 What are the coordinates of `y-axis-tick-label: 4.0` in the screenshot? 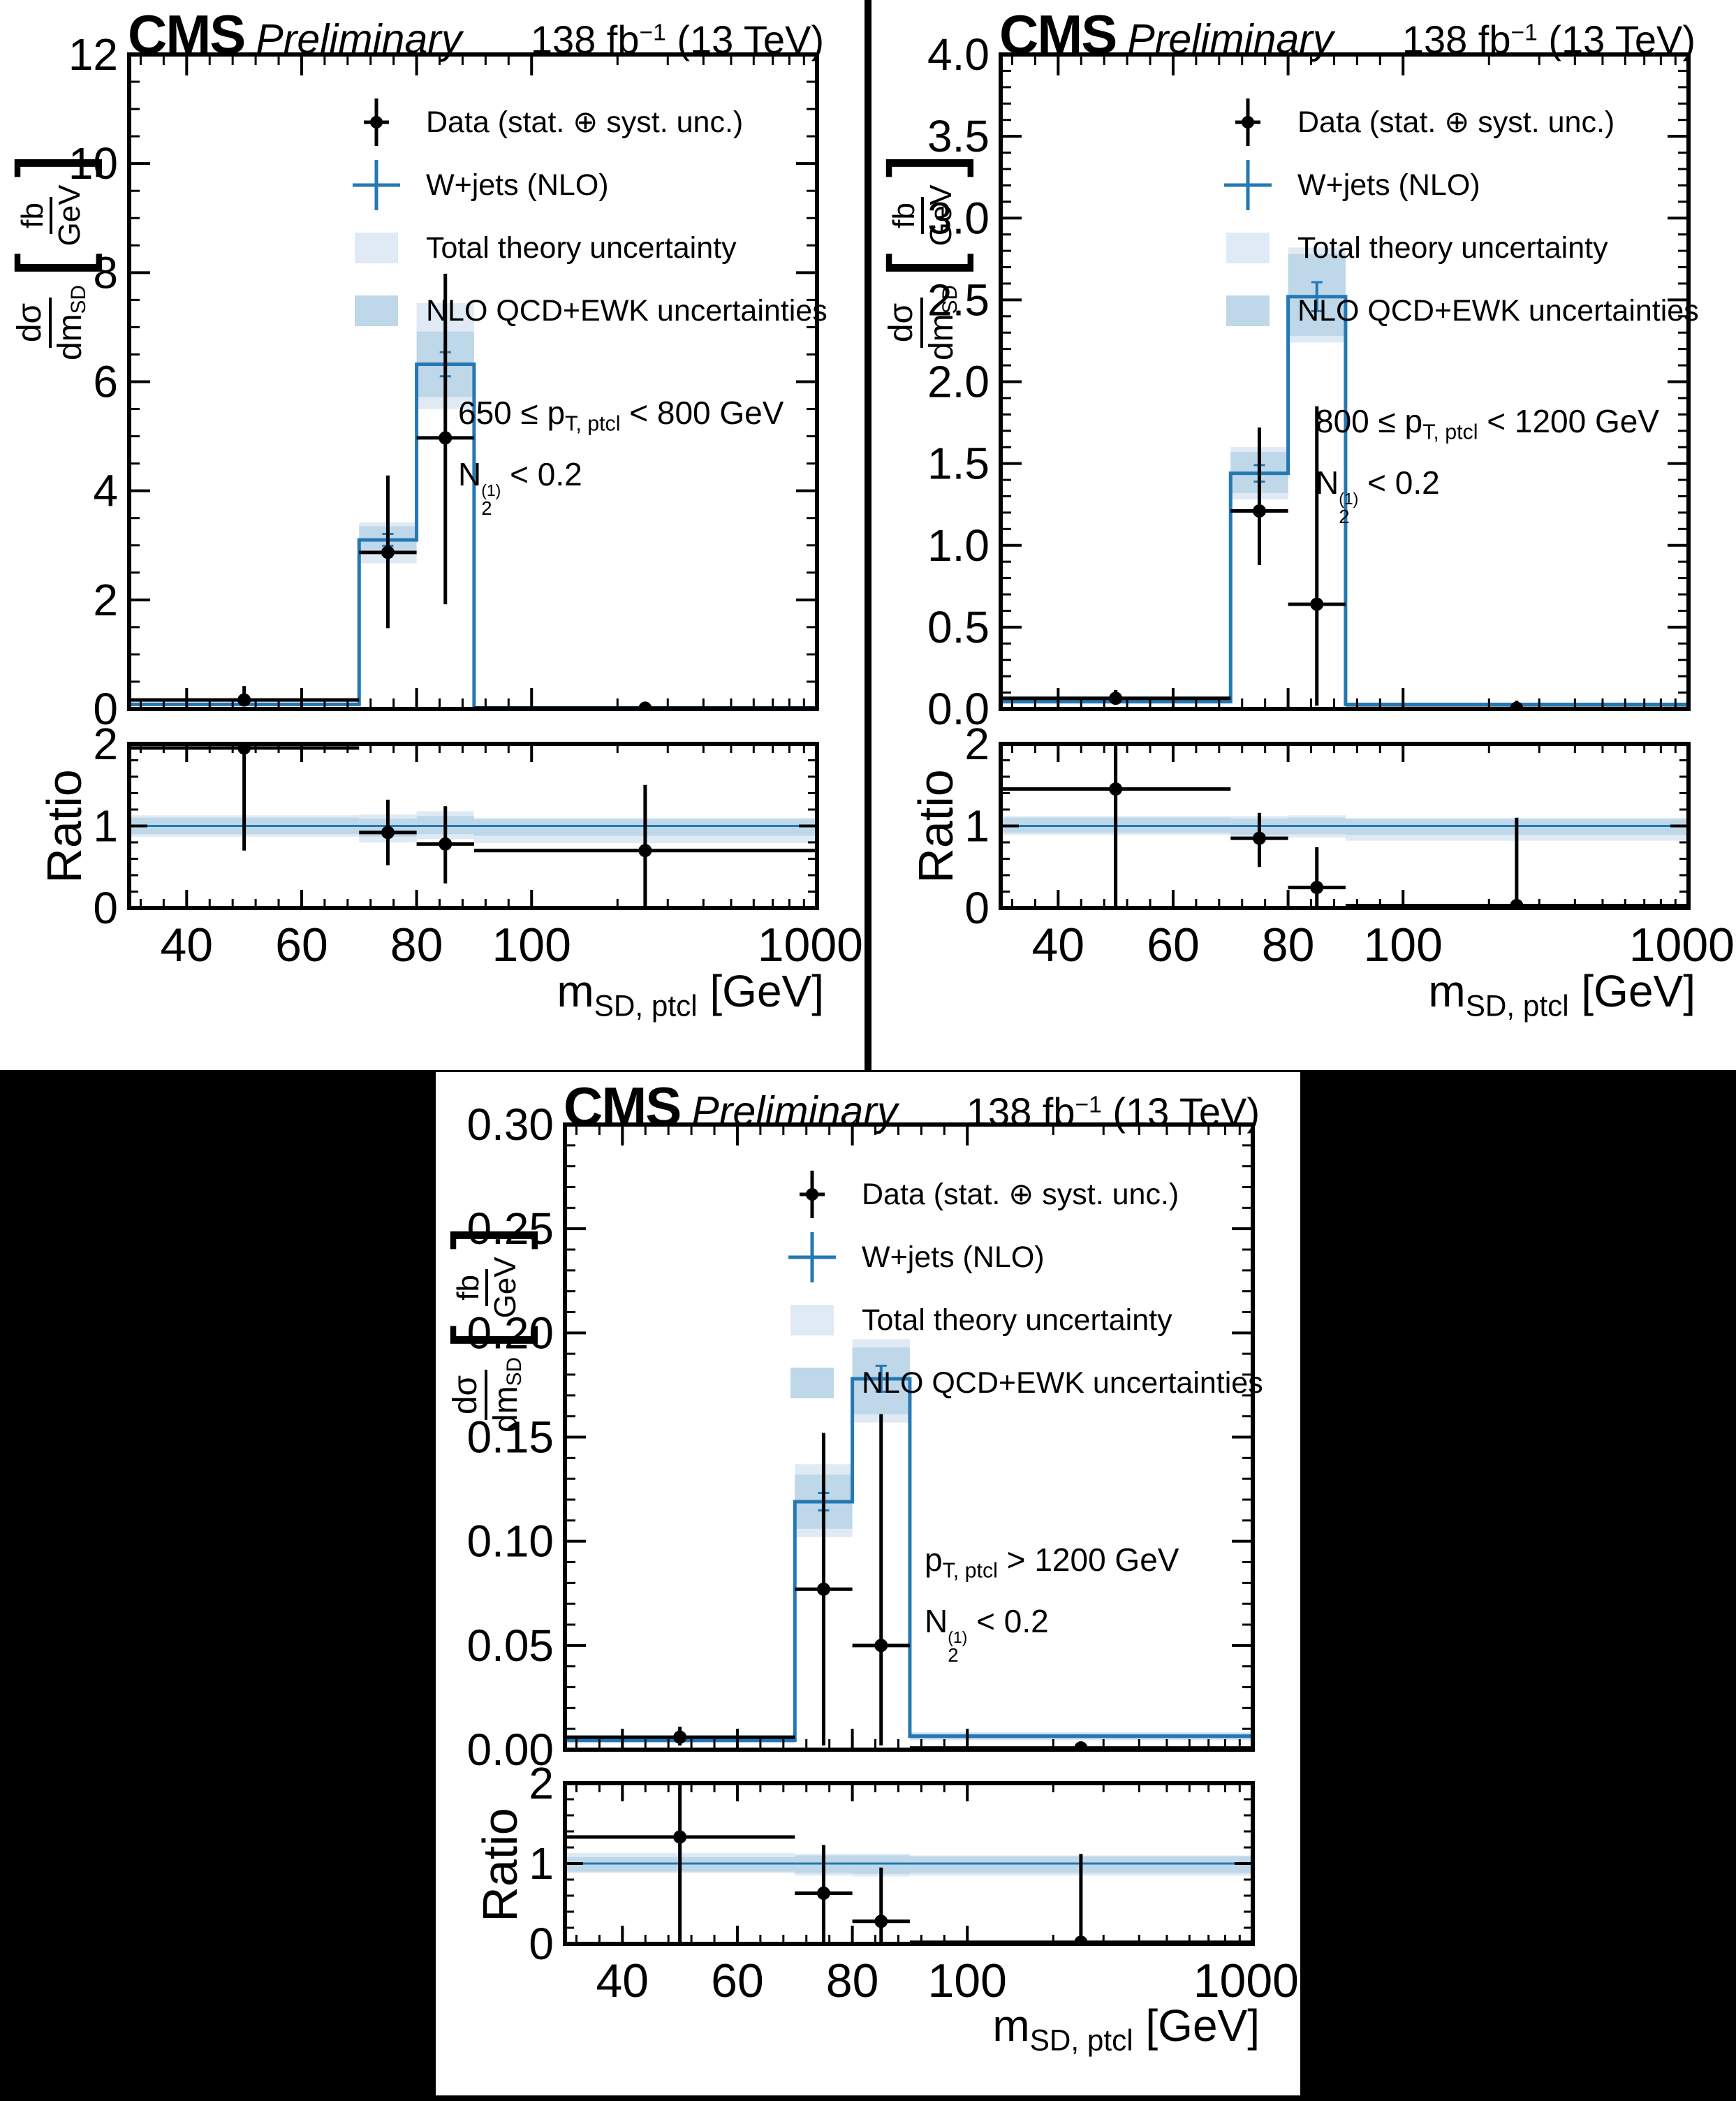 It's located at (958, 54).